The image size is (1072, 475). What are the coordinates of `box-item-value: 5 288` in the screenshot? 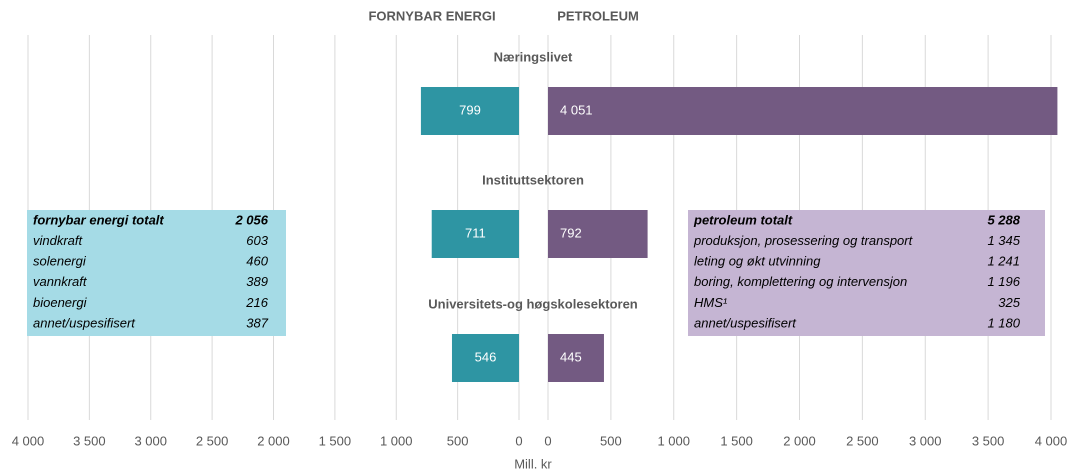 It's located at (1003, 219).